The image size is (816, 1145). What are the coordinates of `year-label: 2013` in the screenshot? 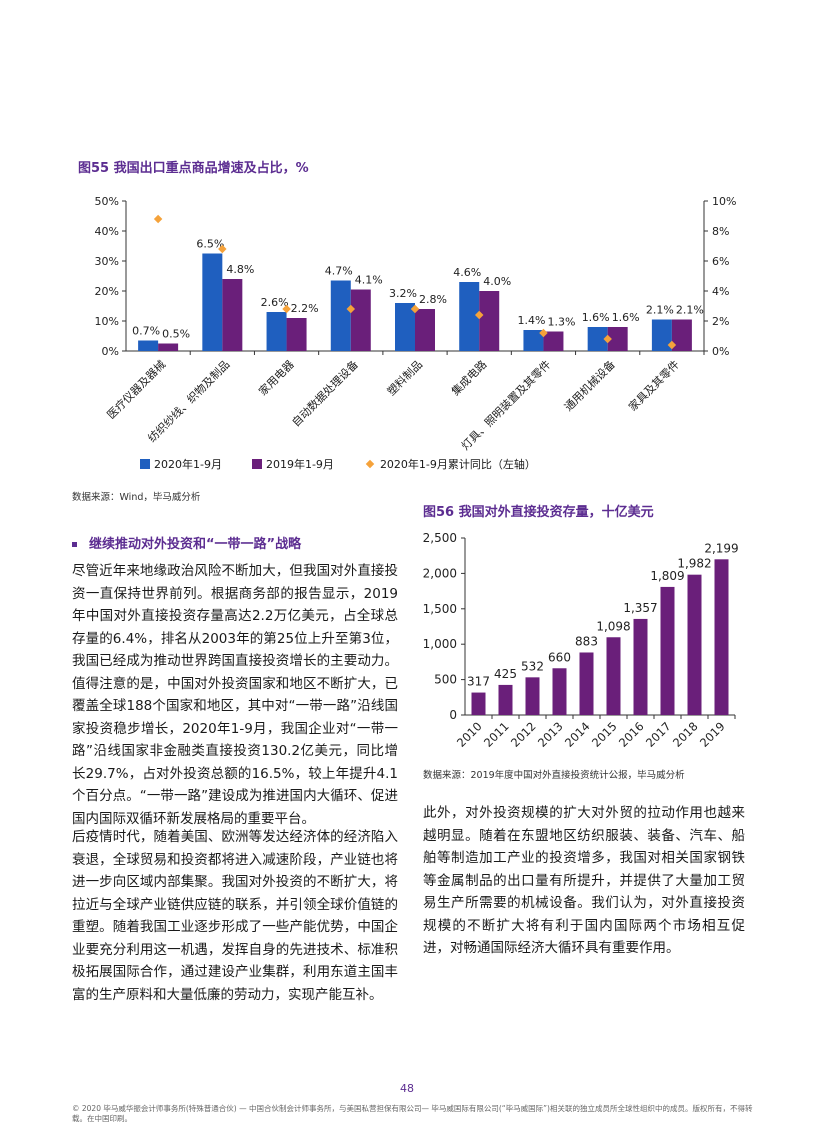 It's located at (550, 734).